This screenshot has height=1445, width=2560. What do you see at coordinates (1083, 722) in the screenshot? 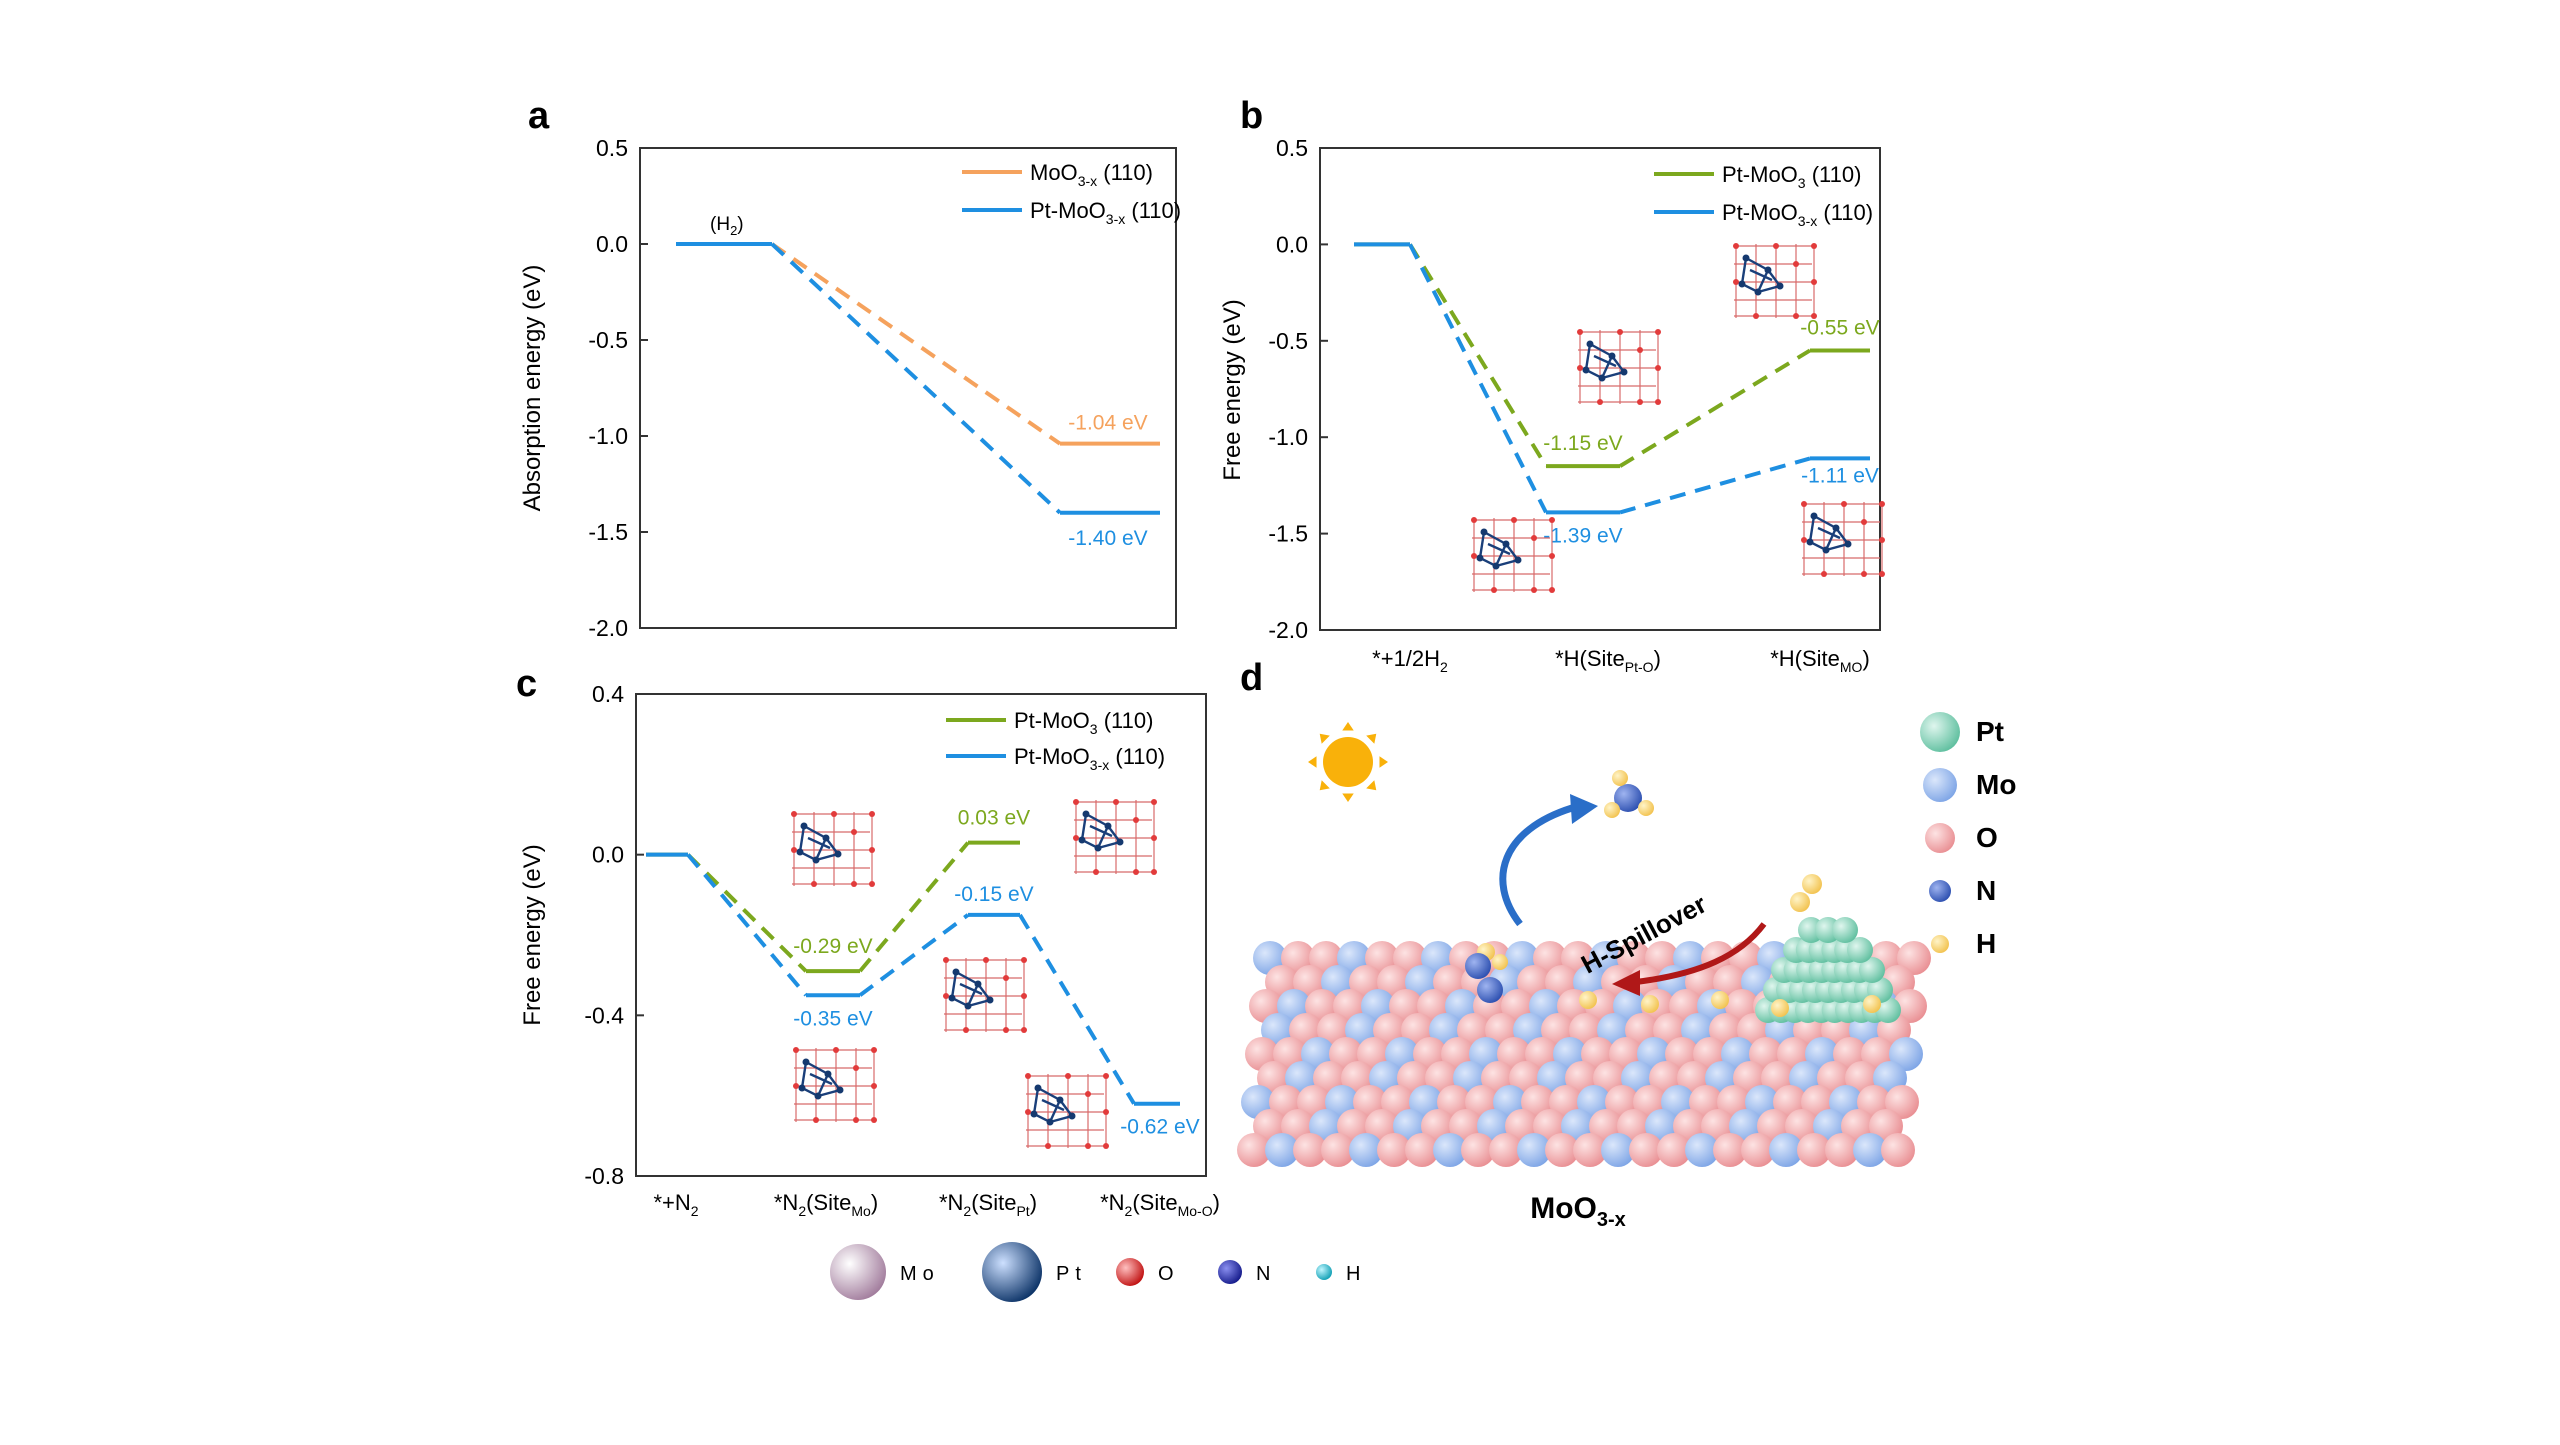
I see `panel-c-legend-pt-moo3: Pt-MoO3 (110)` at bounding box center [1083, 722].